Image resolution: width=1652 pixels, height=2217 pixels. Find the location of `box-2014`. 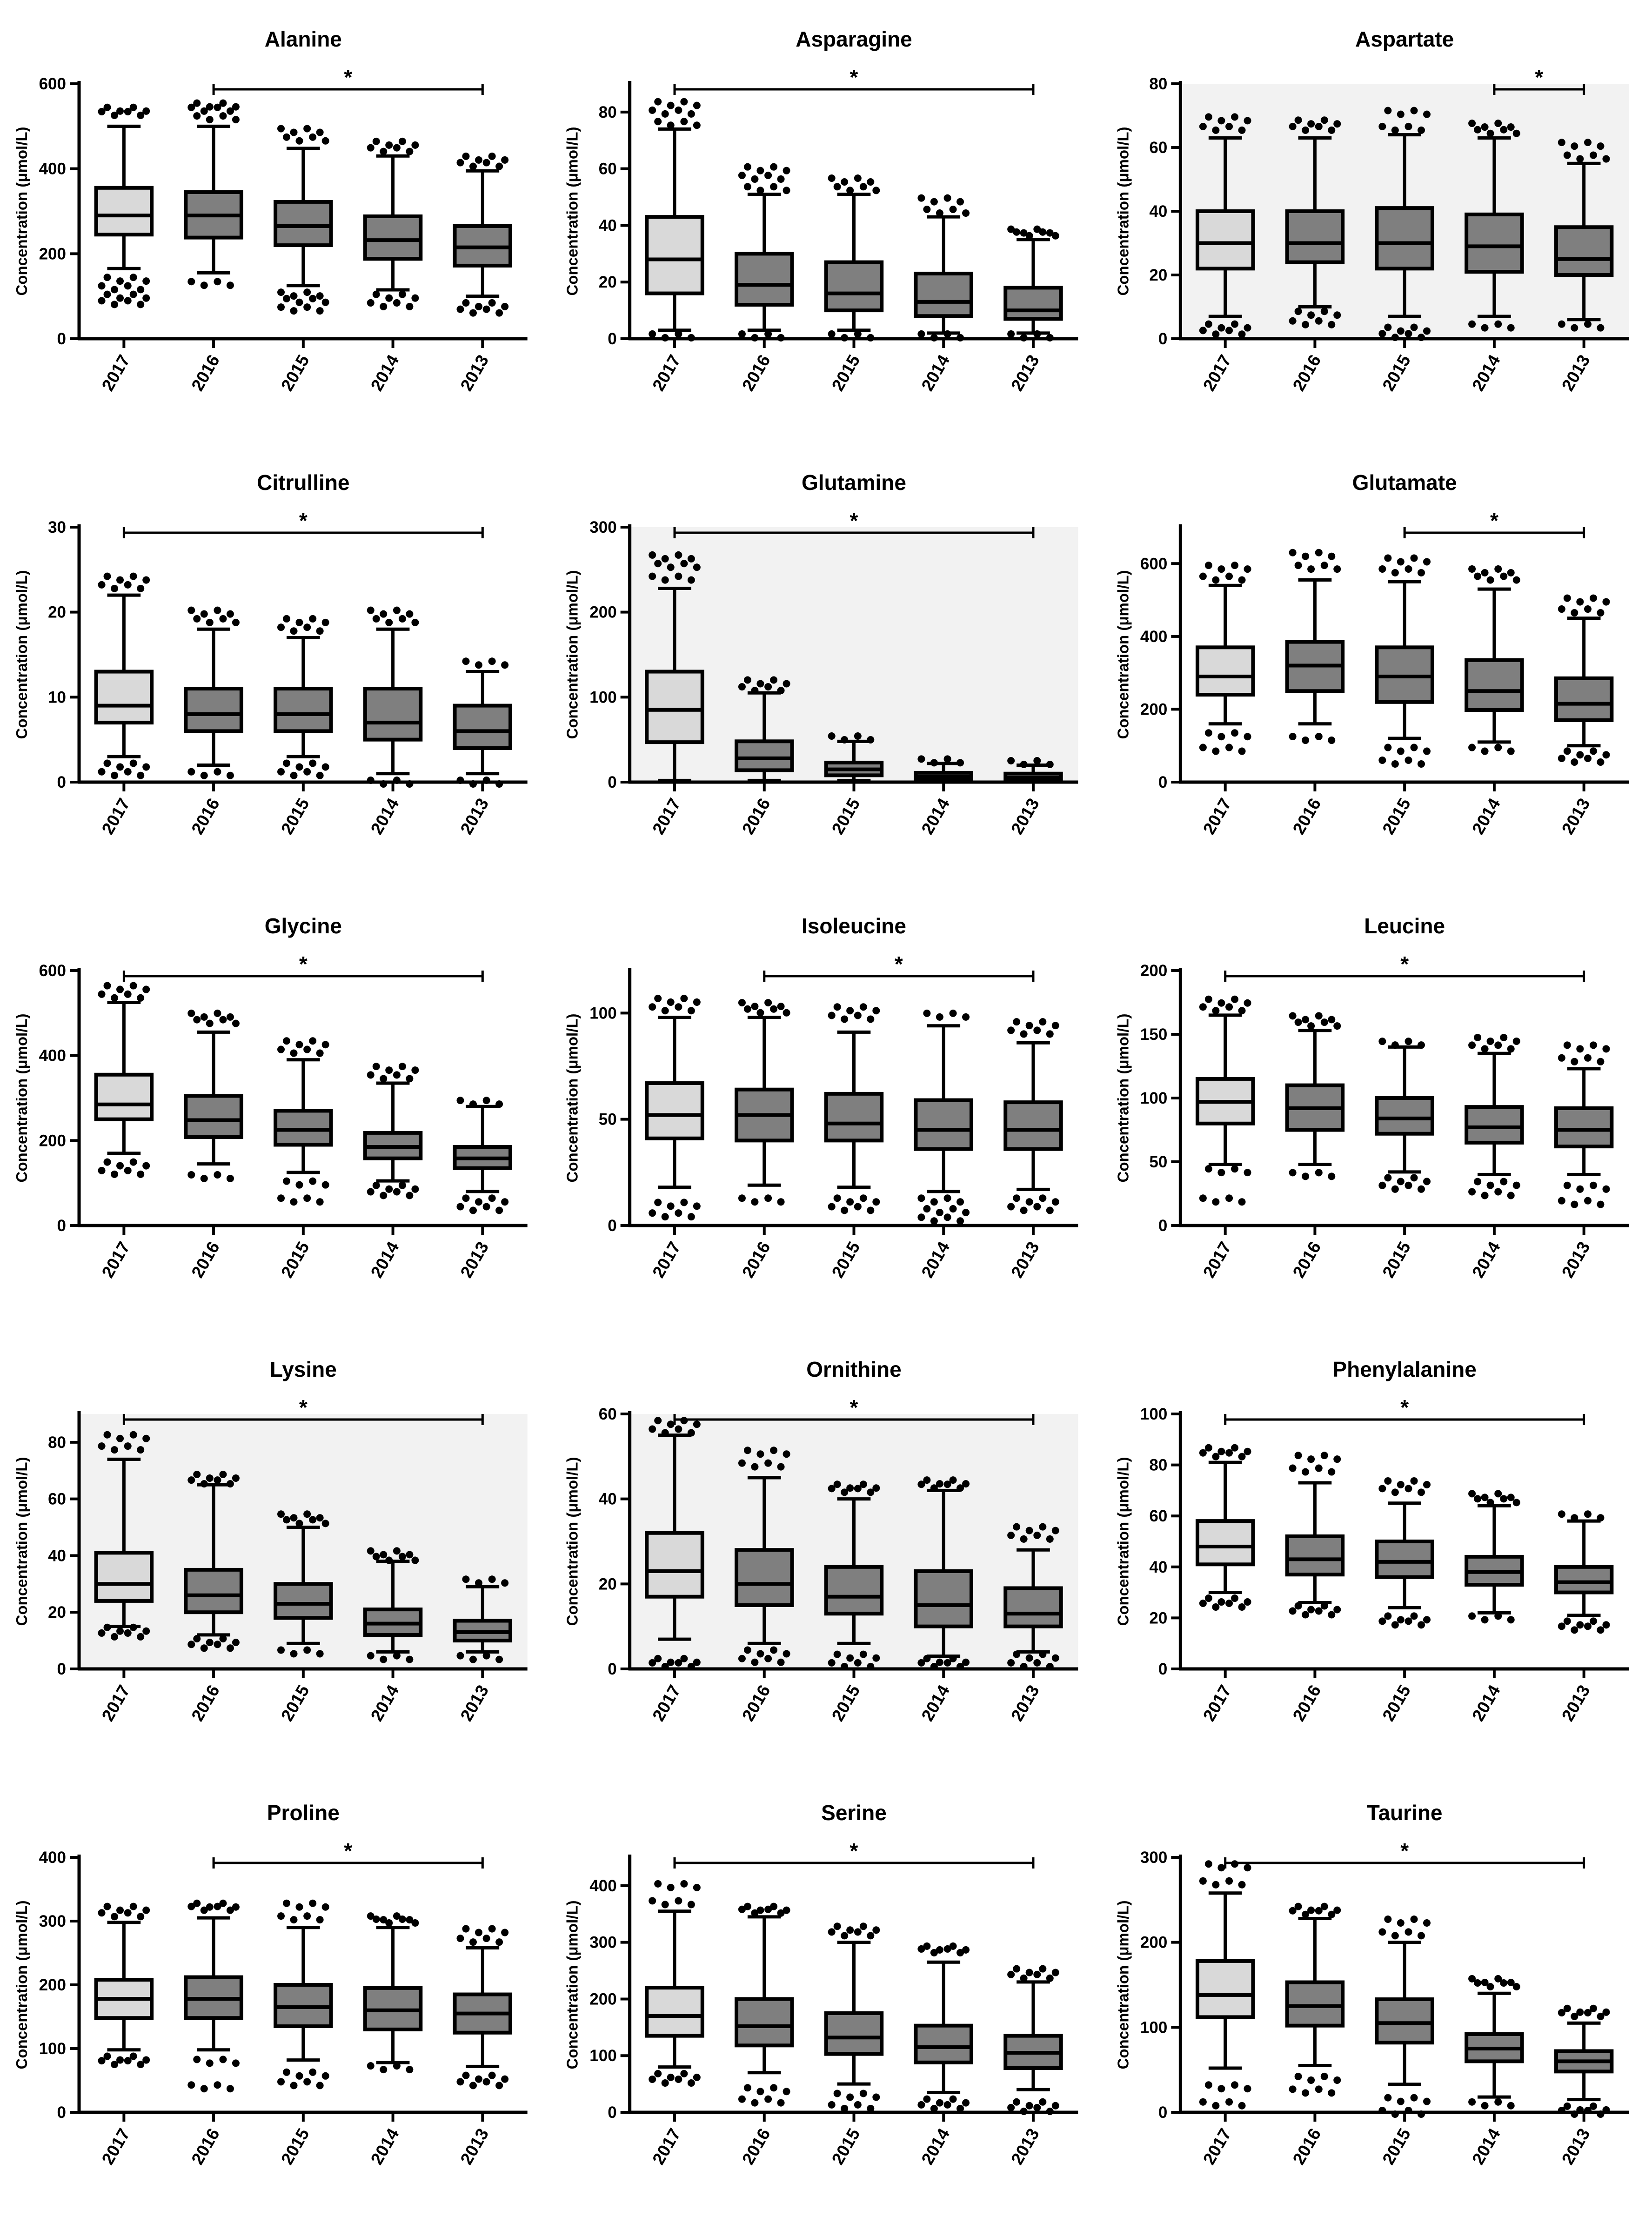

box-2014 is located at coordinates (943, 294).